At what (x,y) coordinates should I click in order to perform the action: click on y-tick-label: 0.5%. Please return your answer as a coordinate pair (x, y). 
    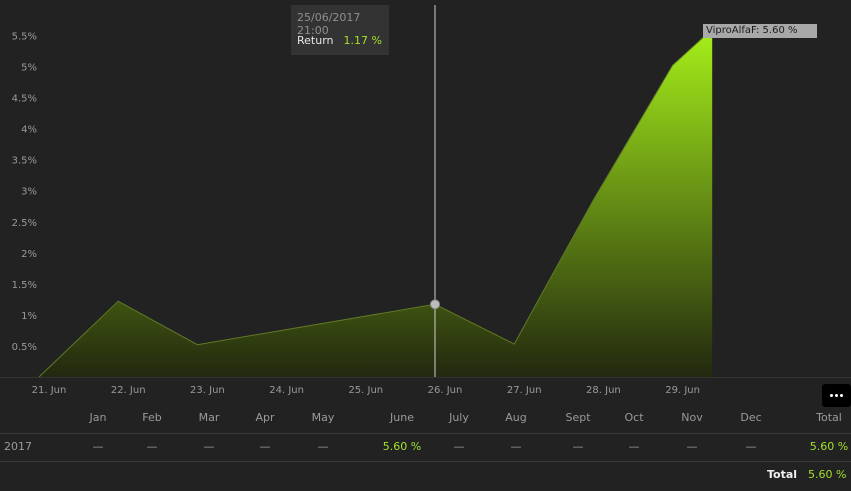
    Looking at the image, I should click on (24, 347).